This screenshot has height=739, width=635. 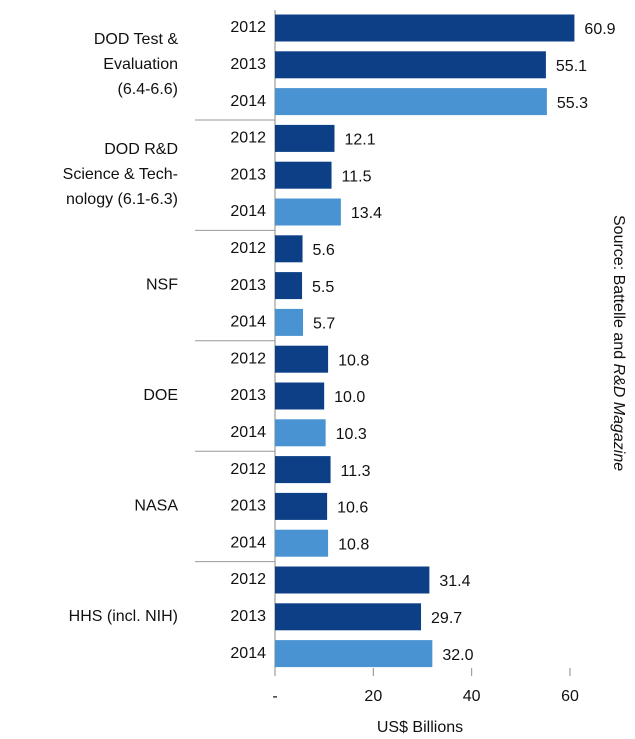 I want to click on x-tick-label: 60, so click(x=570, y=696).